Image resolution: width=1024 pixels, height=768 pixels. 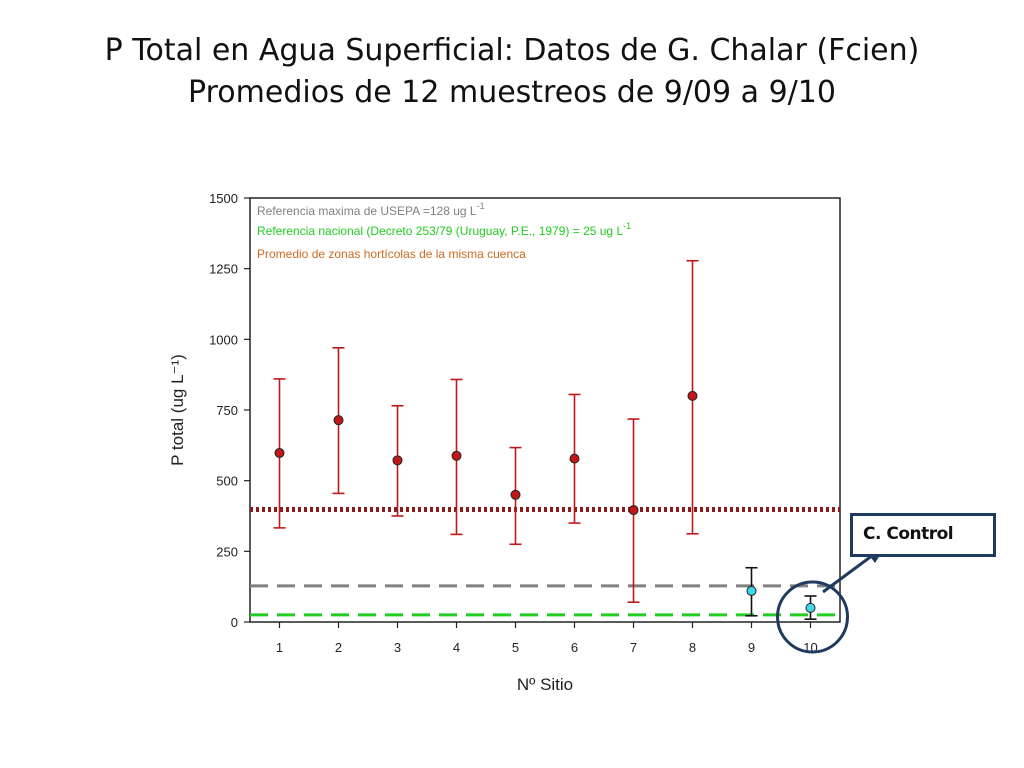 What do you see at coordinates (515, 647) in the screenshot?
I see `x-tick-label: 5` at bounding box center [515, 647].